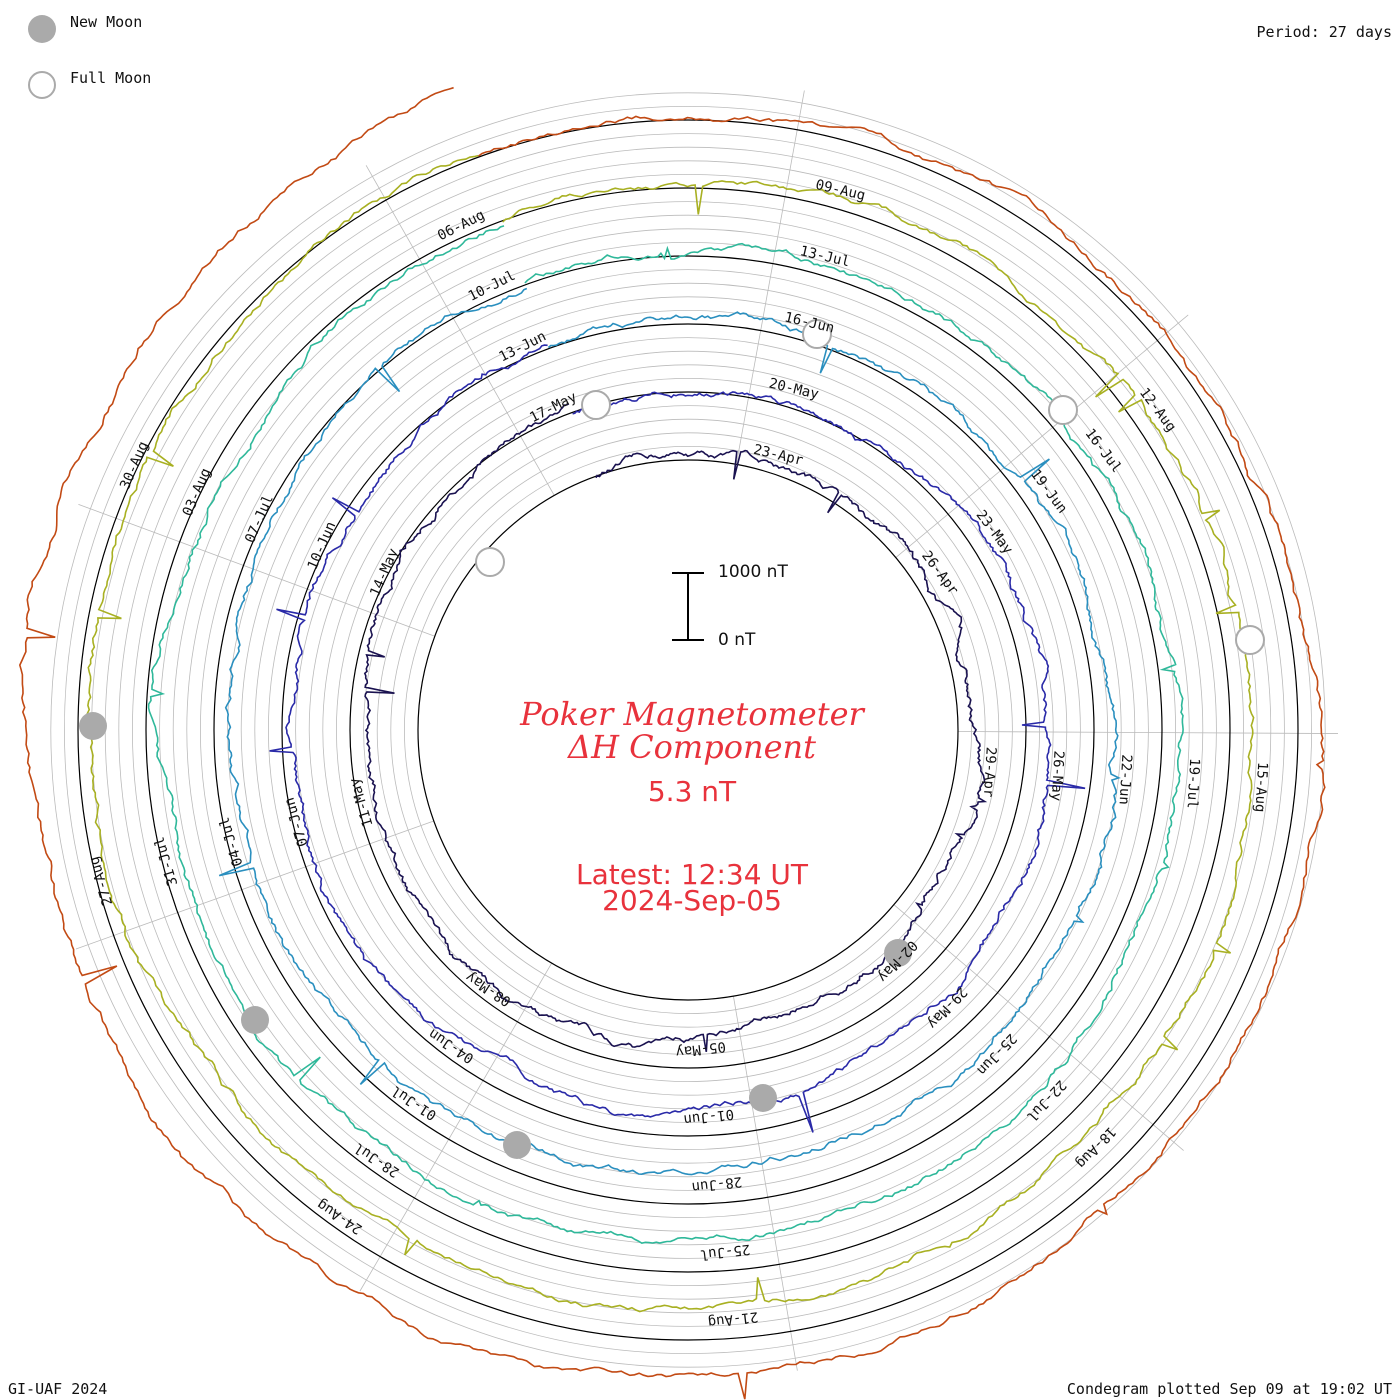 The width and height of the screenshot is (1400, 1400). Describe the element at coordinates (688, 606) in the screenshot. I see `scale-bar` at that location.